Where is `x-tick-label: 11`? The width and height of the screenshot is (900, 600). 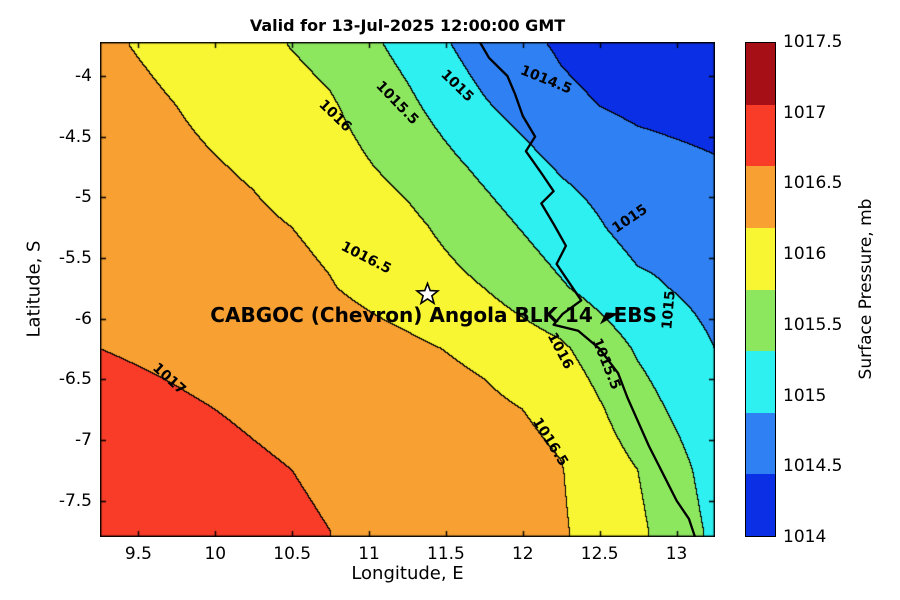 x-tick-label: 11 is located at coordinates (369, 554).